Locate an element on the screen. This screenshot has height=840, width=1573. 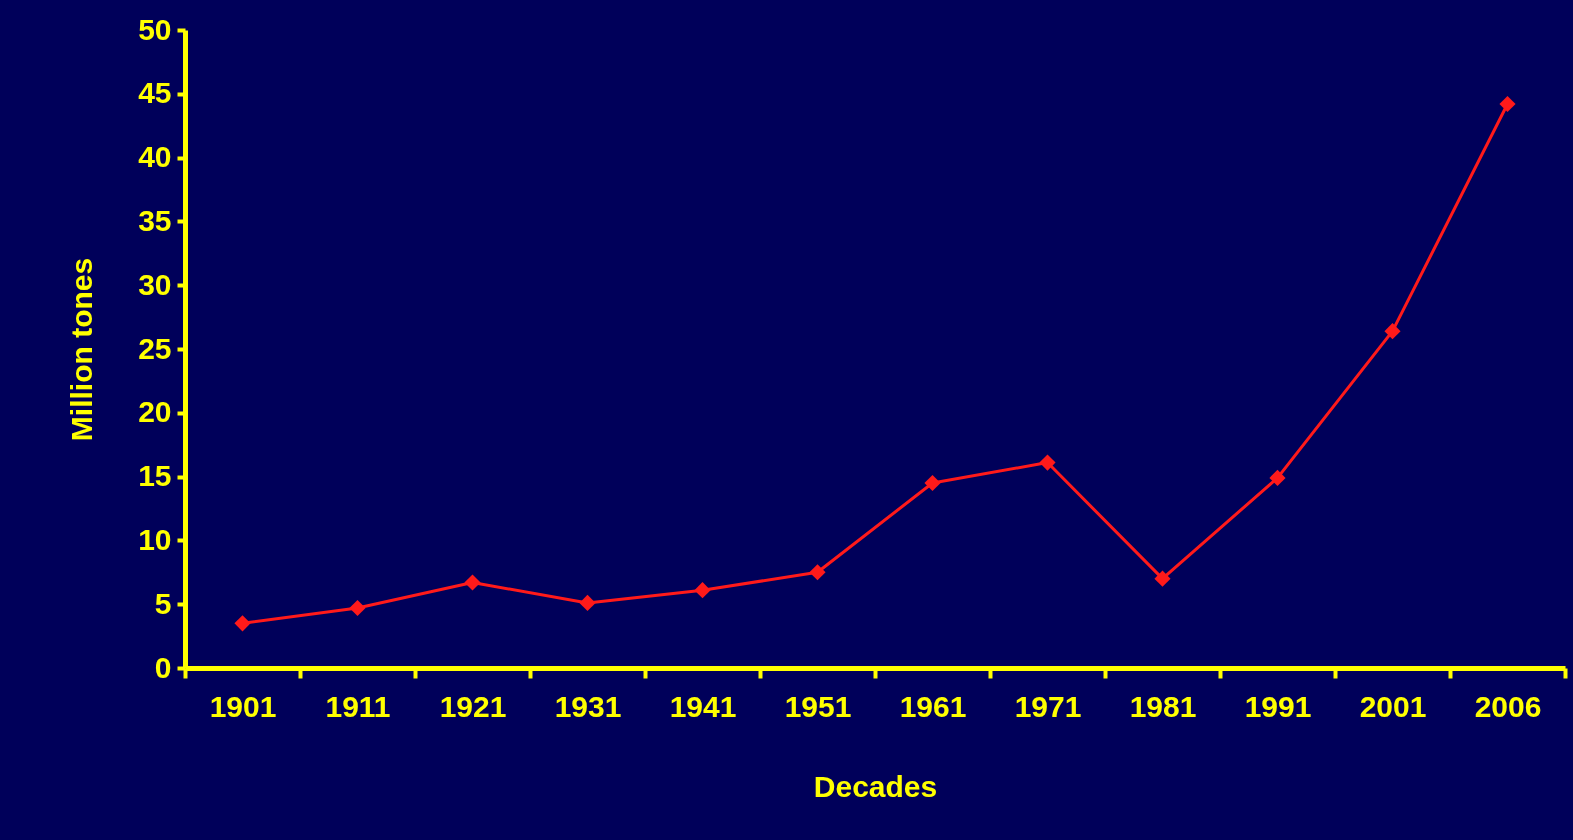
x-tick-label: 1901 is located at coordinates (243, 706).